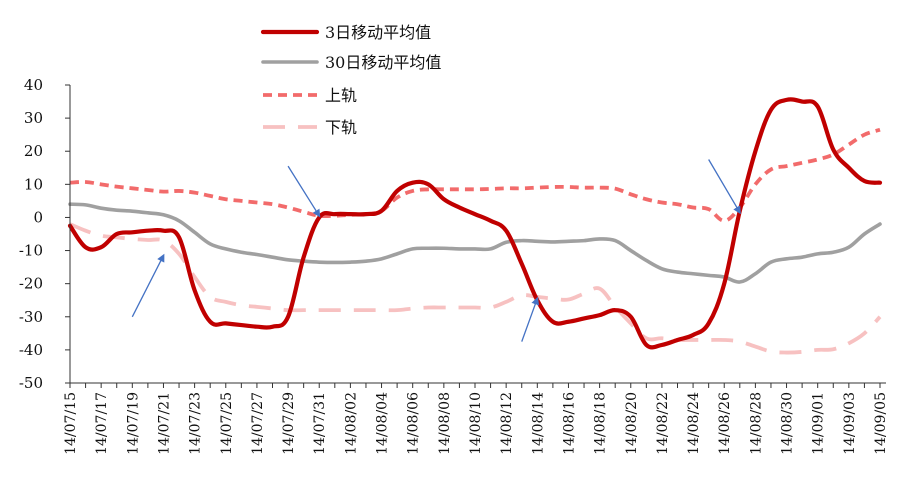 This screenshot has width=915, height=481. What do you see at coordinates (476, 423) in the screenshot?
I see `x-tick-label: 14/08/10` at bounding box center [476, 423].